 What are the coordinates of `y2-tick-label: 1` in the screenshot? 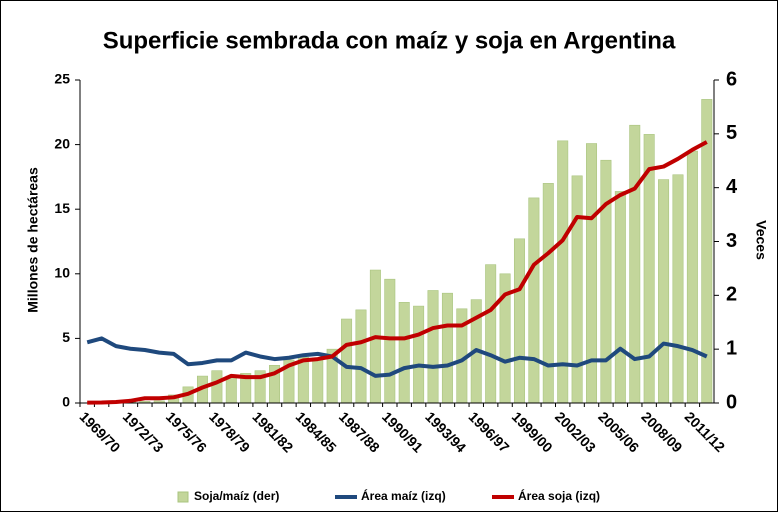 It's located at (731, 348).